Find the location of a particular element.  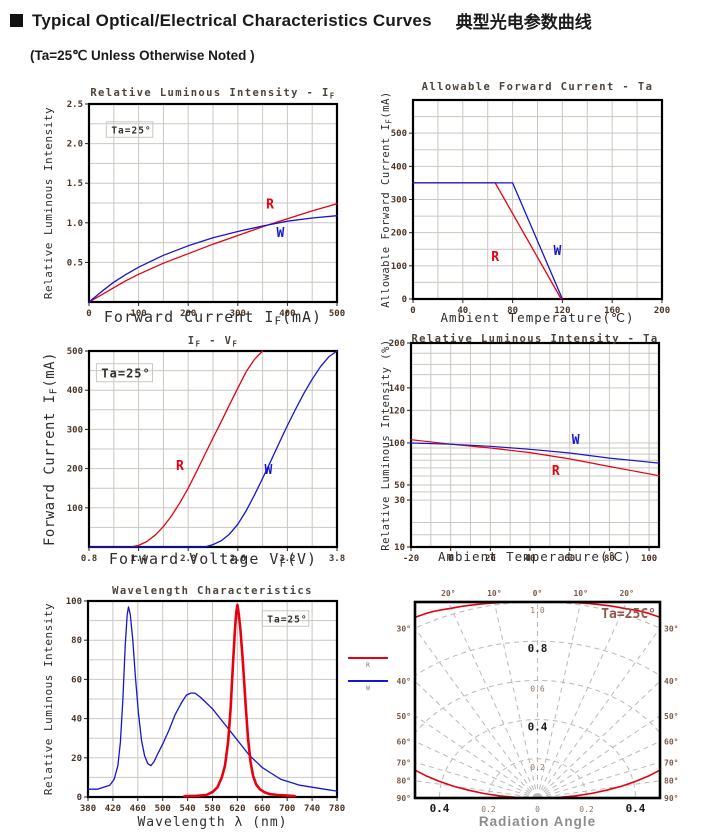

svg-text: -20 is located at coordinates (411, 559).